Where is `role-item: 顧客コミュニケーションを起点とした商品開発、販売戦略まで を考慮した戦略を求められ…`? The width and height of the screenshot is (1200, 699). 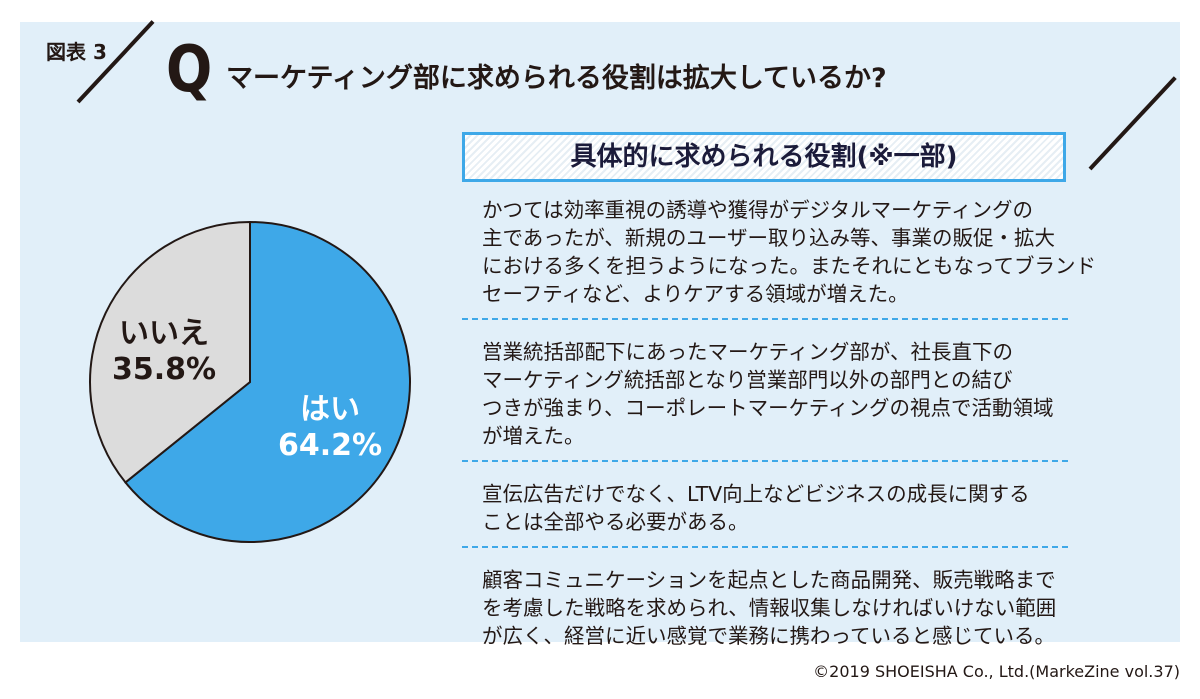
role-item: 顧客コミュニケーションを起点とした商品開発、販売戦略まで を考慮した戦略を求められ… is located at coordinates (765, 610).